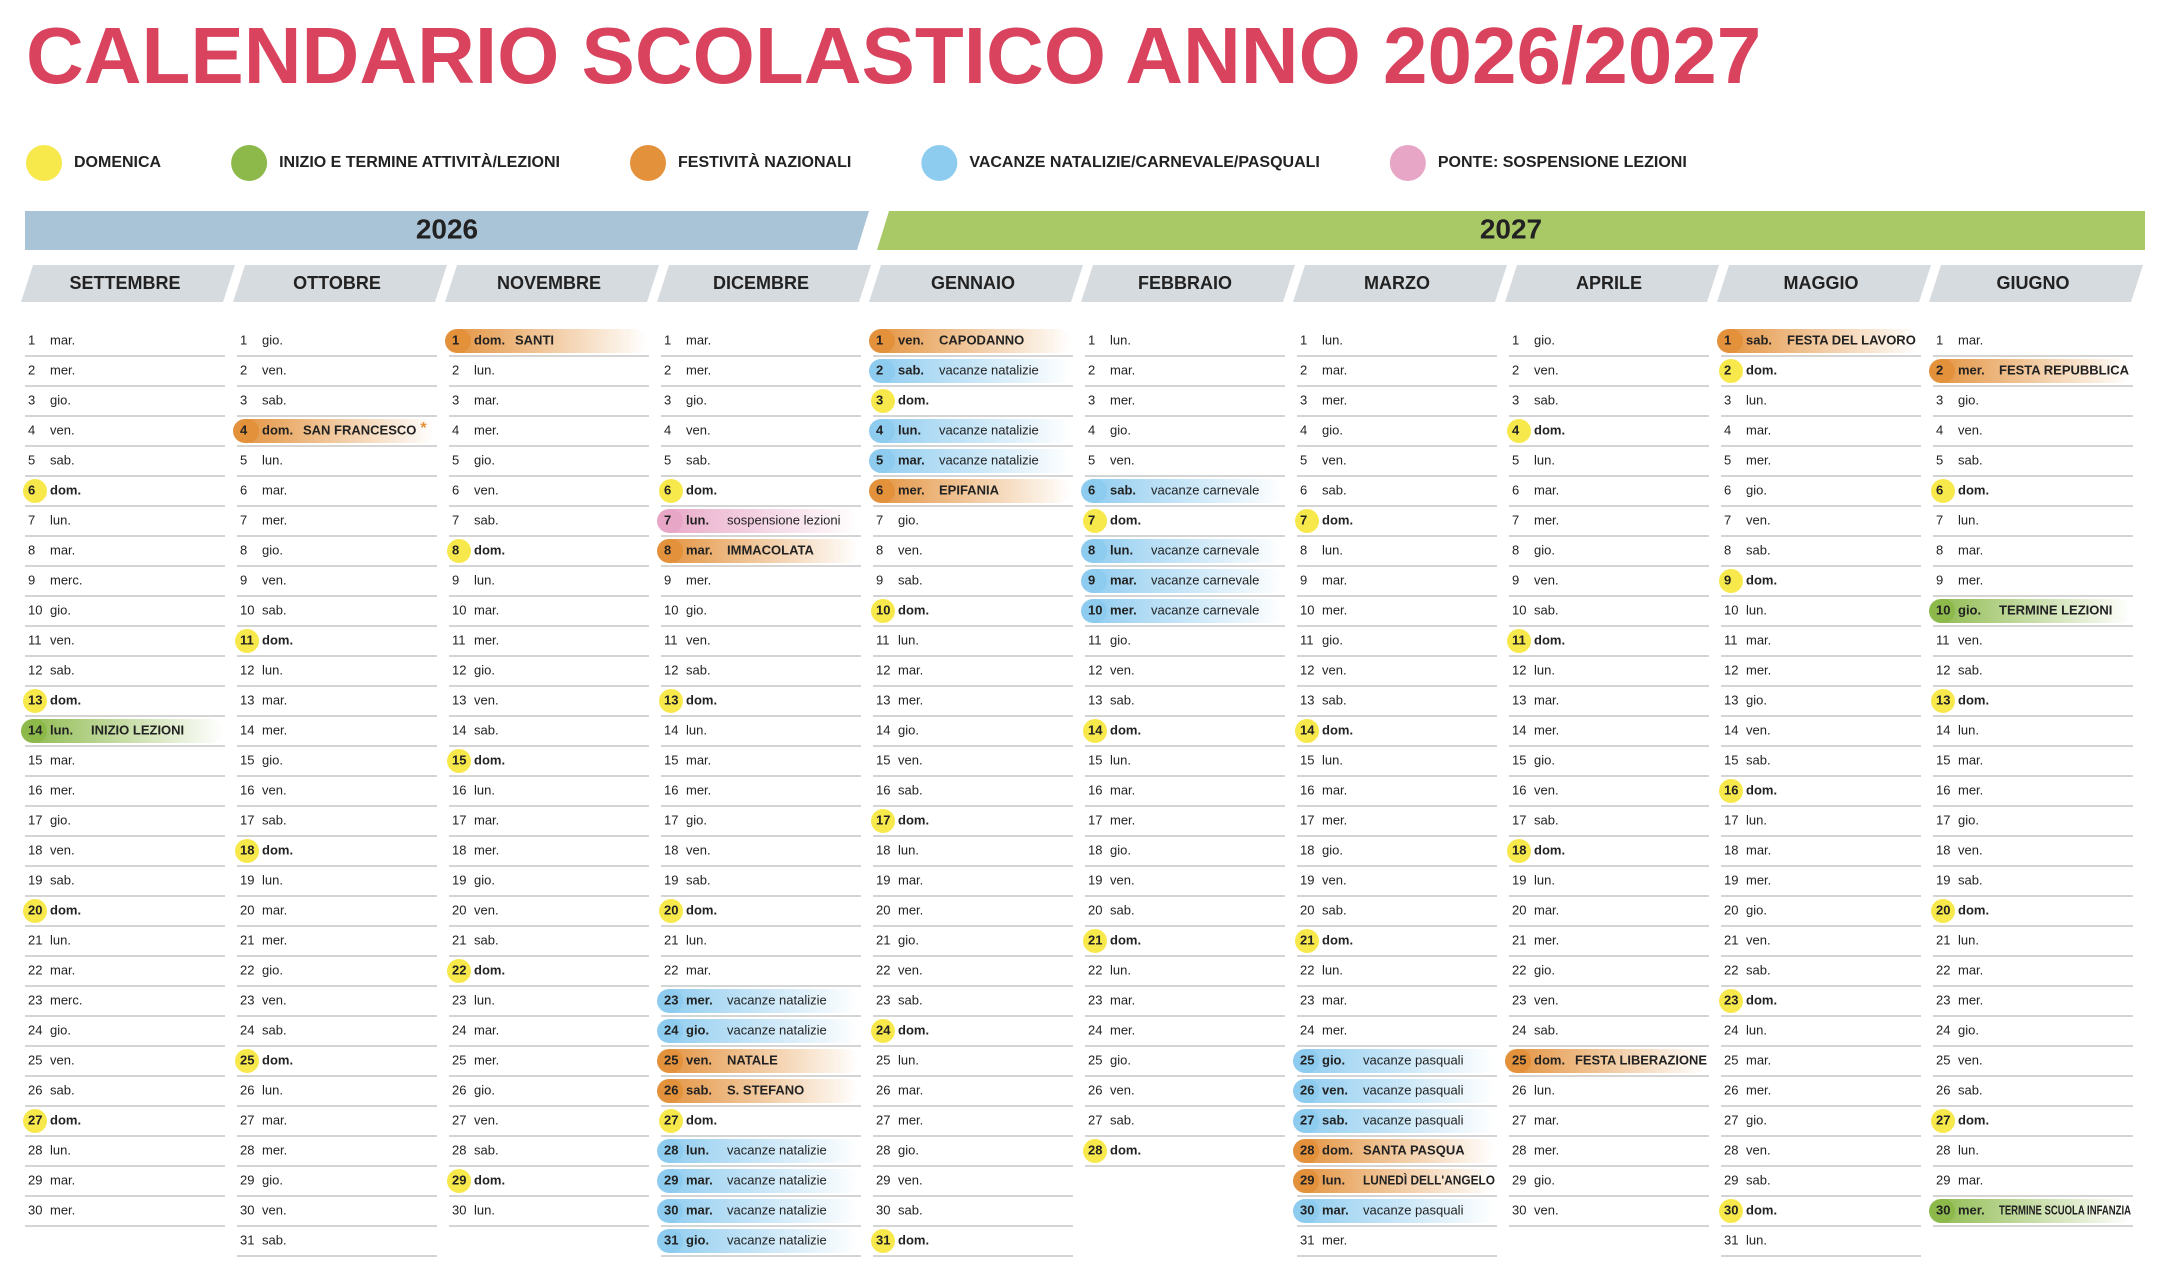  What do you see at coordinates (1511, 230) in the screenshot?
I see `year-bar` at bounding box center [1511, 230].